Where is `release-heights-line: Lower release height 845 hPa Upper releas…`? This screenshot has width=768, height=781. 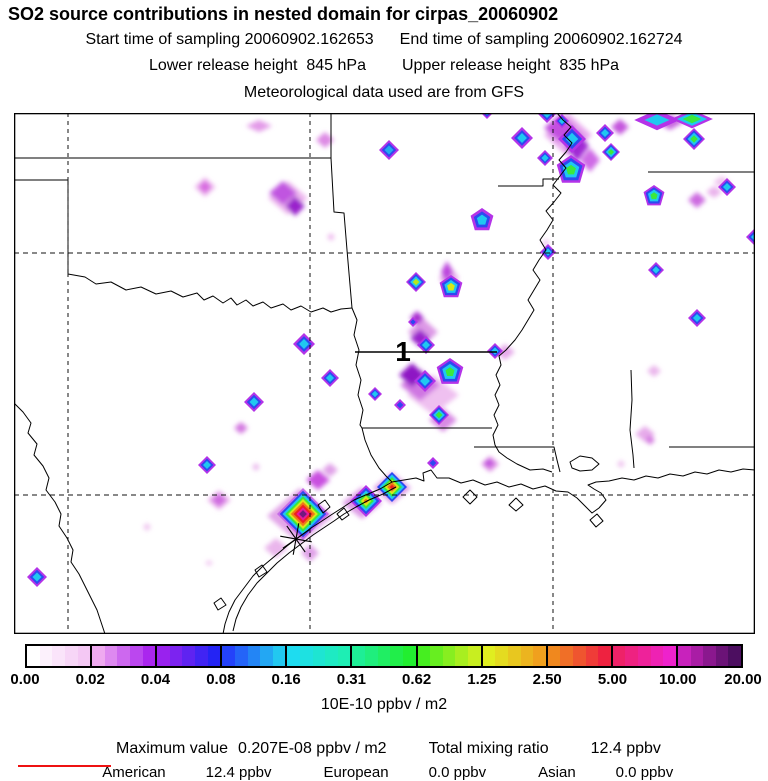 release-heights-line: Lower release height 845 hPa Upper releas… is located at coordinates (384, 66).